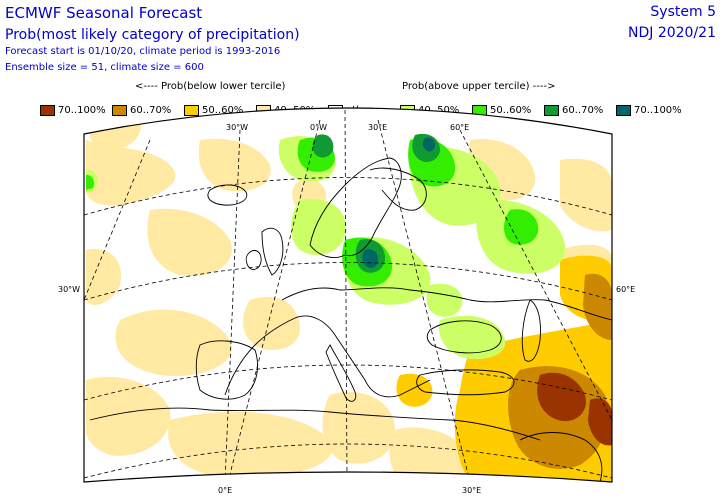 This screenshot has width=724, height=499. Describe the element at coordinates (439, 110) in the screenshot. I see `legend-label: 40..50%` at that location.